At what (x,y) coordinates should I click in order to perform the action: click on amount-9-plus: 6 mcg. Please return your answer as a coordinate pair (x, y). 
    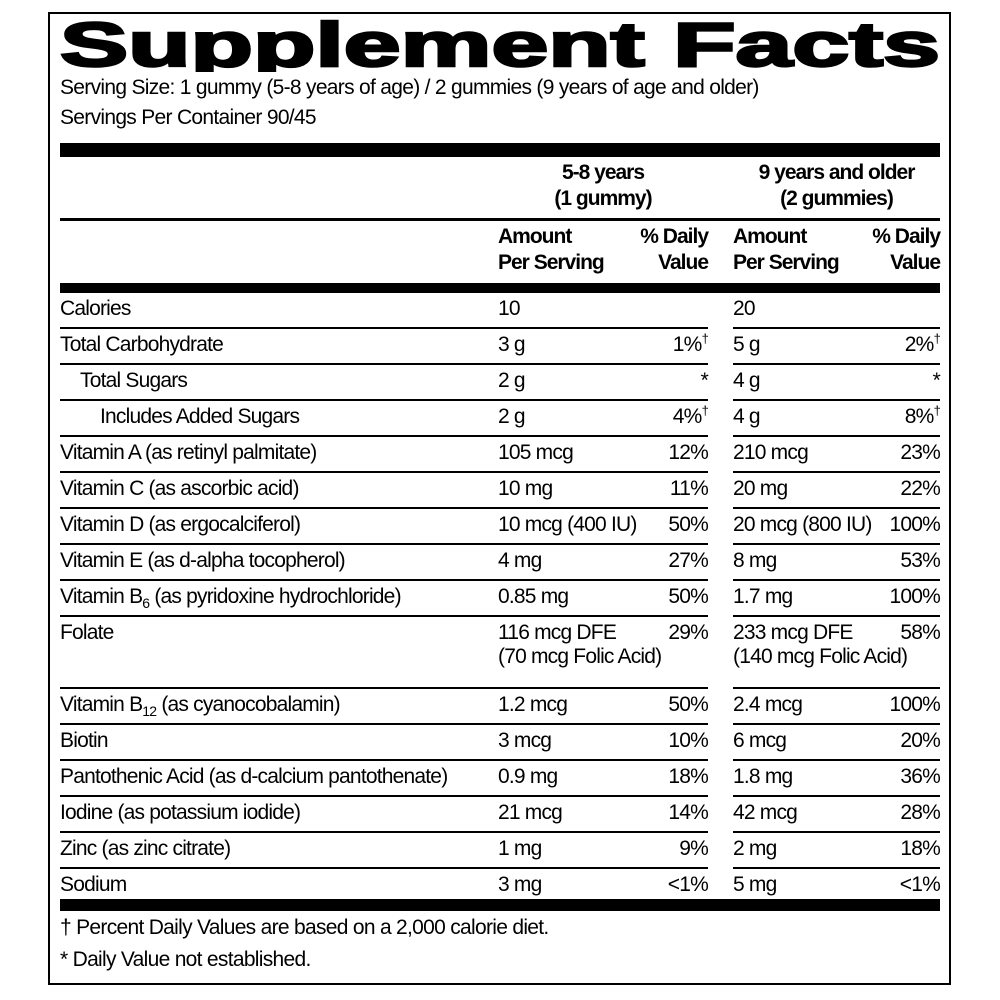
    Looking at the image, I should click on (801, 743).